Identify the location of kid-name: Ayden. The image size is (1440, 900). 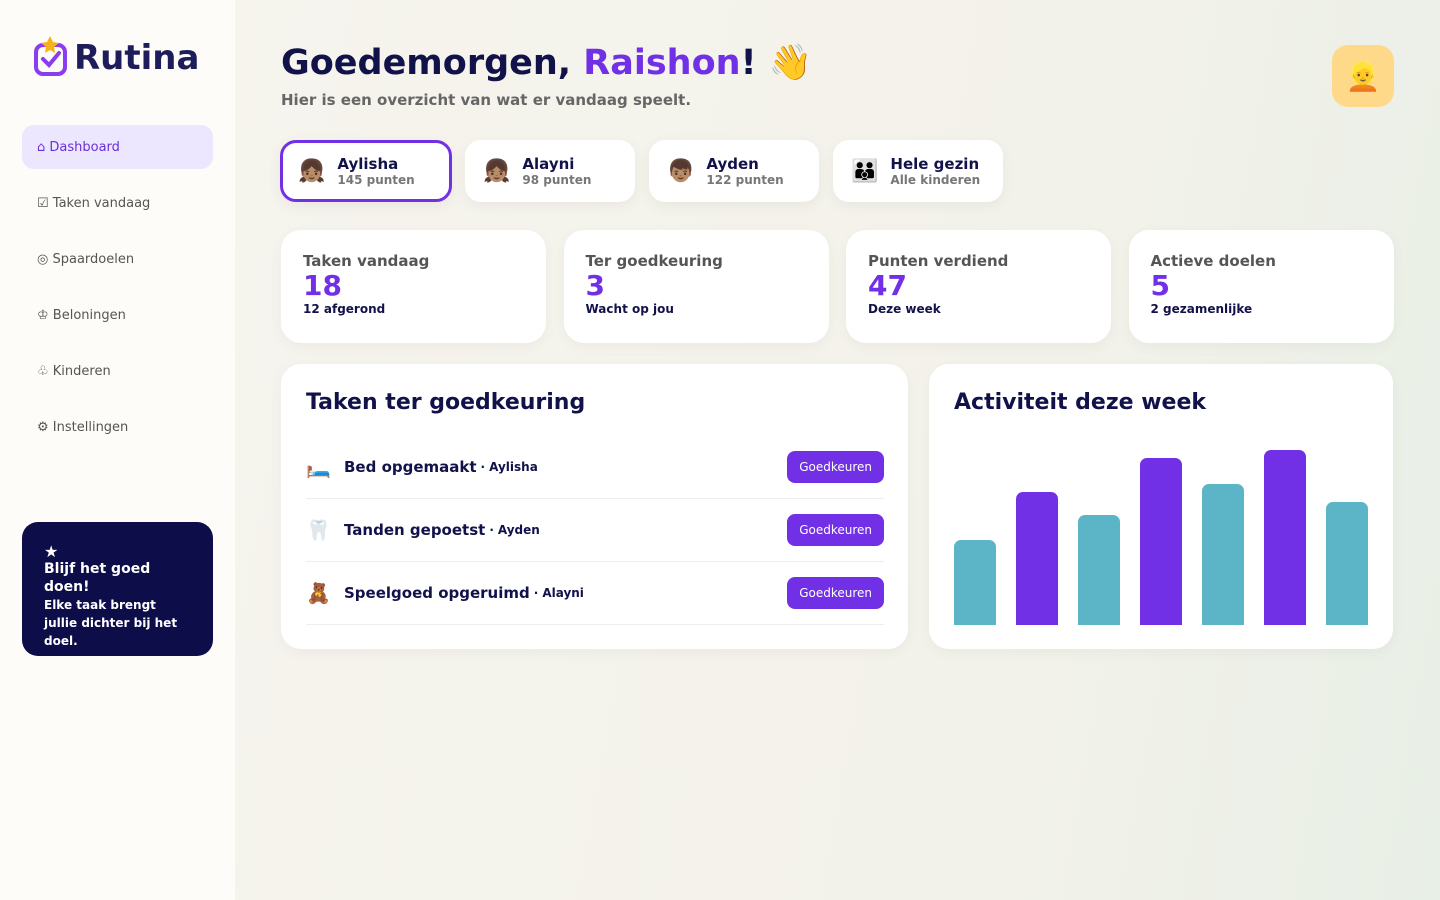
(732, 164).